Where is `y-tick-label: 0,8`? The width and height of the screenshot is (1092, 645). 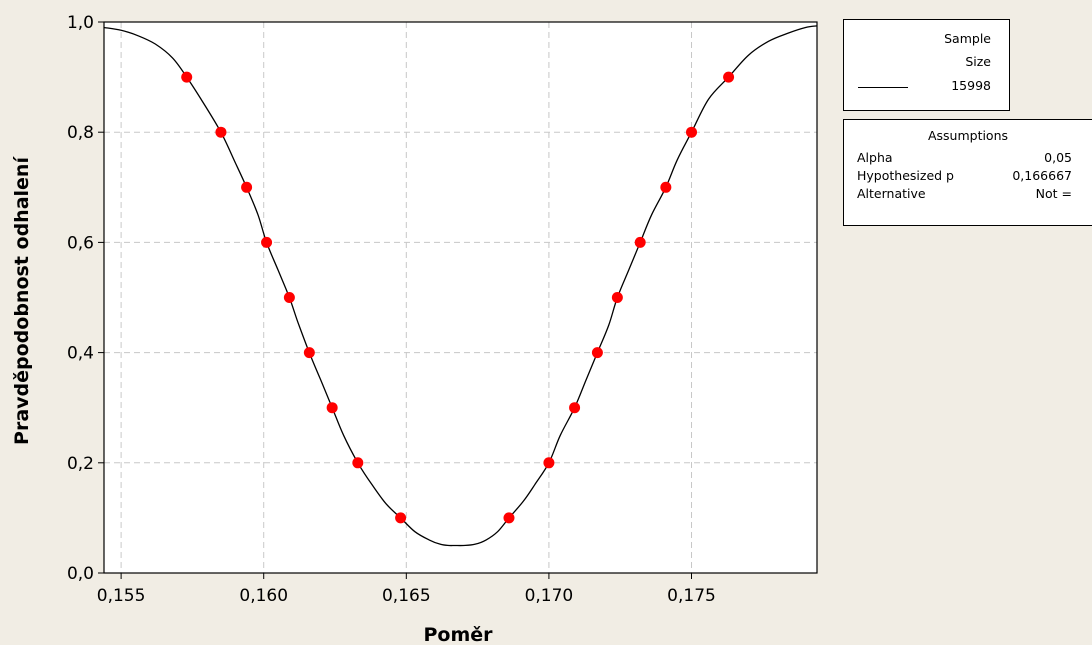
y-tick-label: 0,8 is located at coordinates (80, 133).